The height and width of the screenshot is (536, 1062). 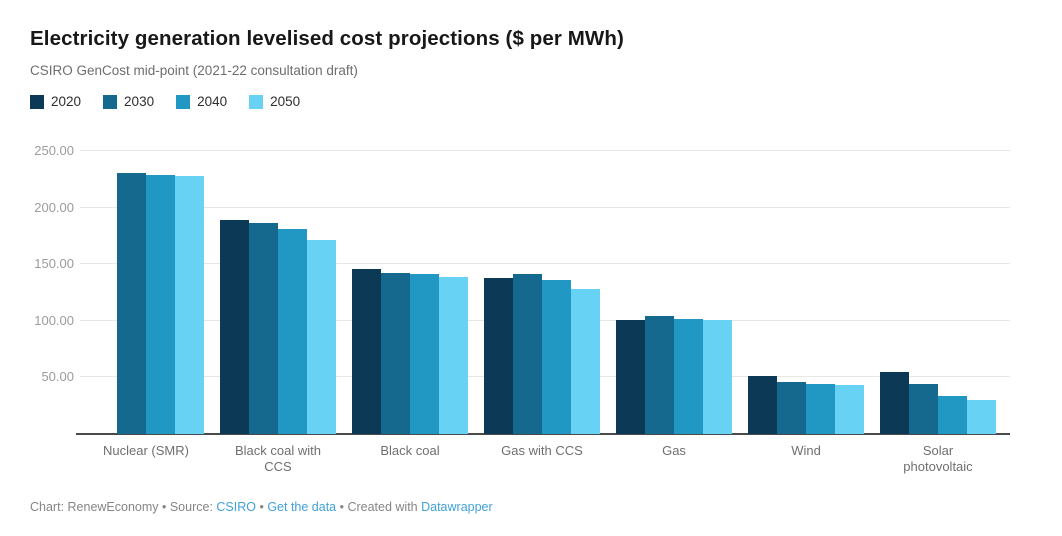 What do you see at coordinates (262, 507) in the screenshot?
I see `footer-text: •` at bounding box center [262, 507].